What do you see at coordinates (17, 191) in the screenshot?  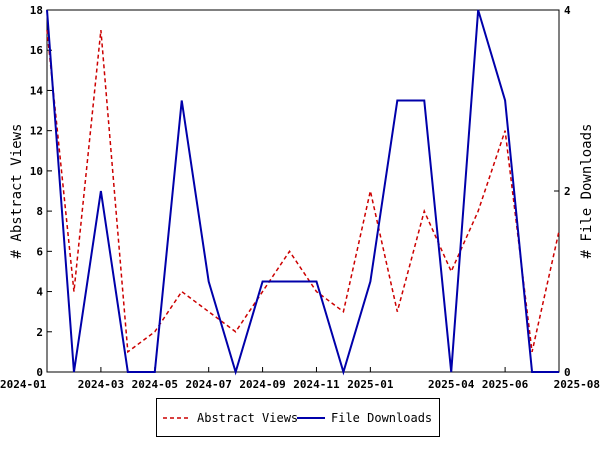 I see `y-axis-left-title: # Abstract Views` at bounding box center [17, 191].